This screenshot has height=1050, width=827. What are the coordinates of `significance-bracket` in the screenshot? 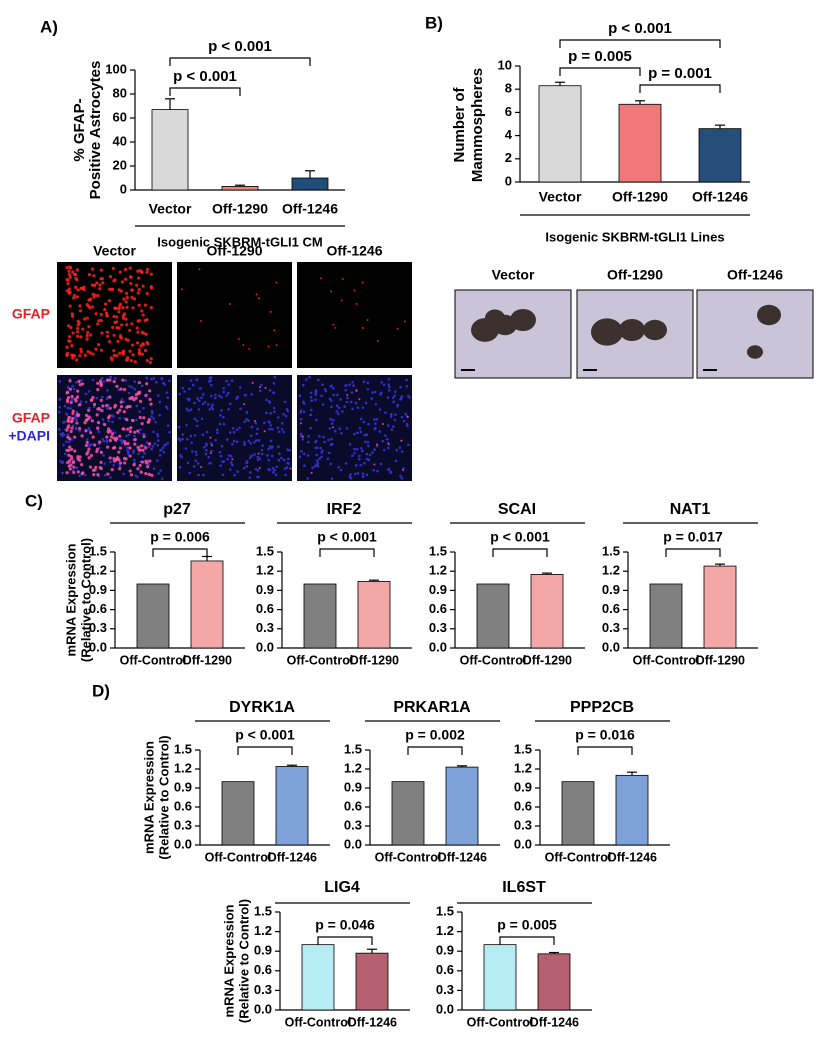 It's located at (693, 552).